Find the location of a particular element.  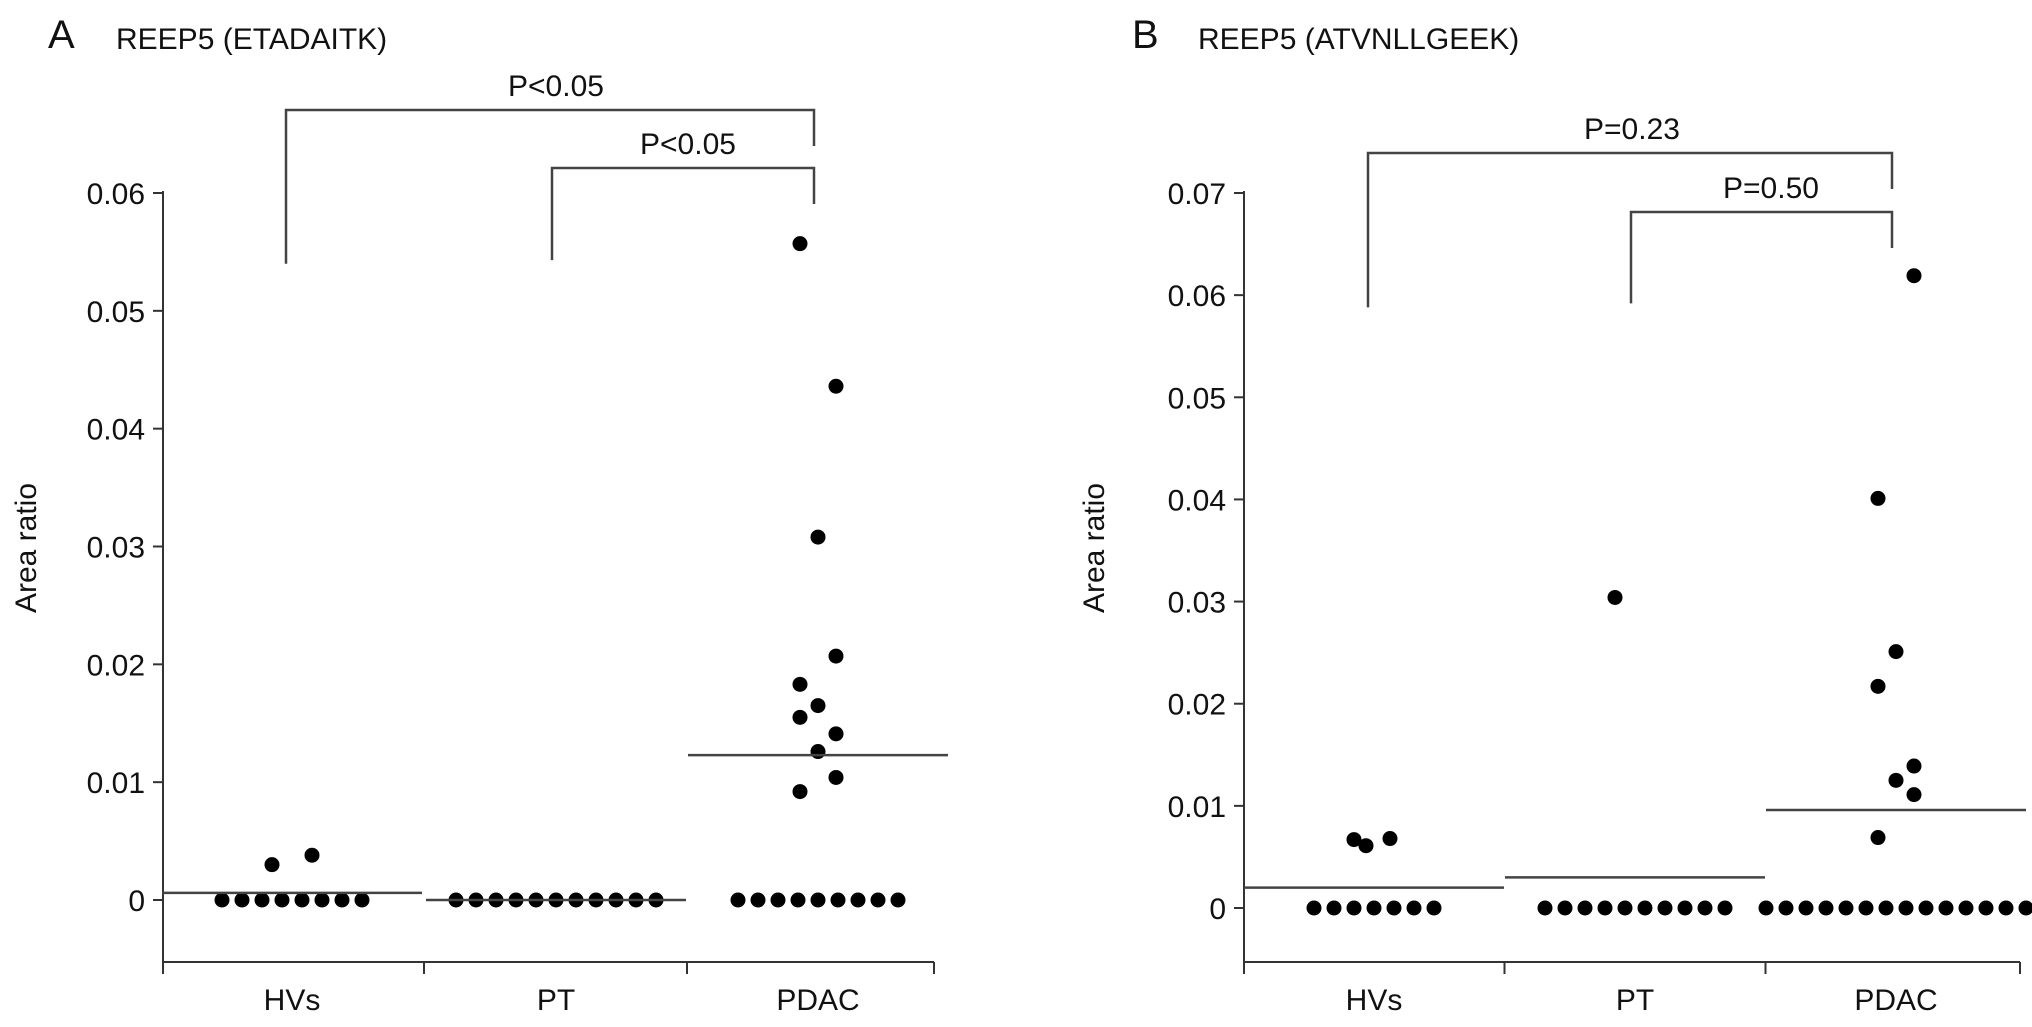

comparison-brackets: P<0.05P<0.05 is located at coordinates (550, 167).